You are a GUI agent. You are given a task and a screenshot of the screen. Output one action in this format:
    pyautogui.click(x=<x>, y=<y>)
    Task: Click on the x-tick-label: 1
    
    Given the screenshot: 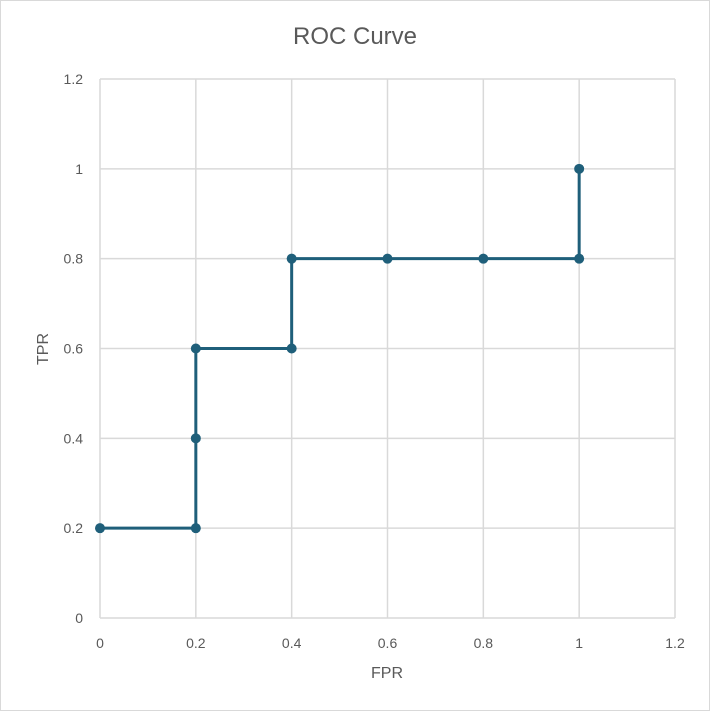 What is the action you would take?
    pyautogui.click(x=579, y=643)
    